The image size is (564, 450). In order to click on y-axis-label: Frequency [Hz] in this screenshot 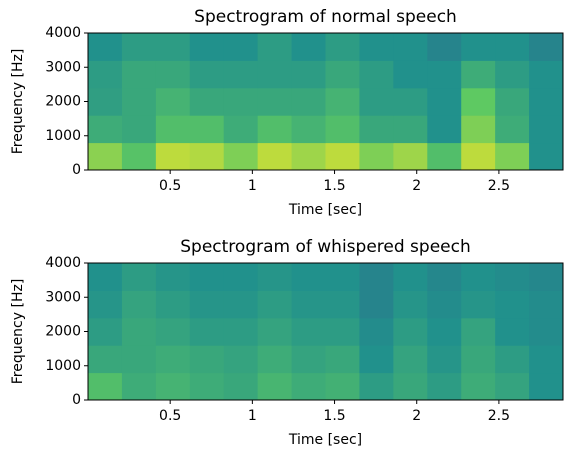, I will do `click(18, 332)`.